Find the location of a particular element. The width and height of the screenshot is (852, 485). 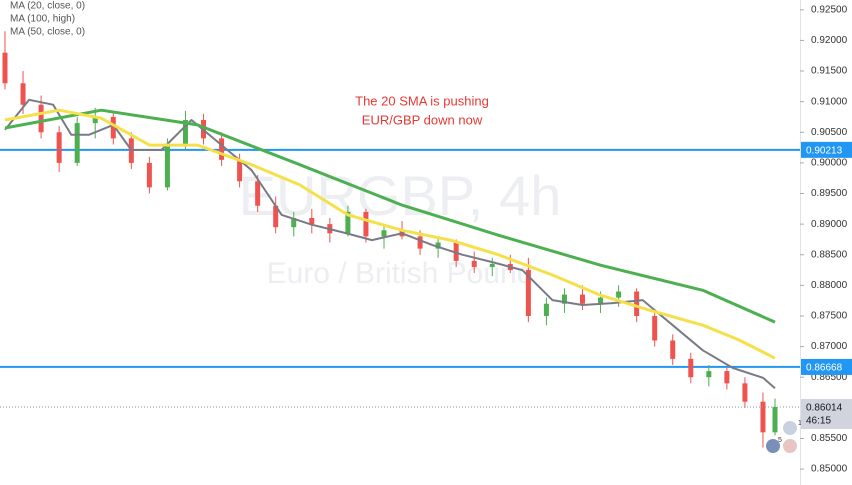

y-tick-label: 0.88500 is located at coordinates (829, 254).